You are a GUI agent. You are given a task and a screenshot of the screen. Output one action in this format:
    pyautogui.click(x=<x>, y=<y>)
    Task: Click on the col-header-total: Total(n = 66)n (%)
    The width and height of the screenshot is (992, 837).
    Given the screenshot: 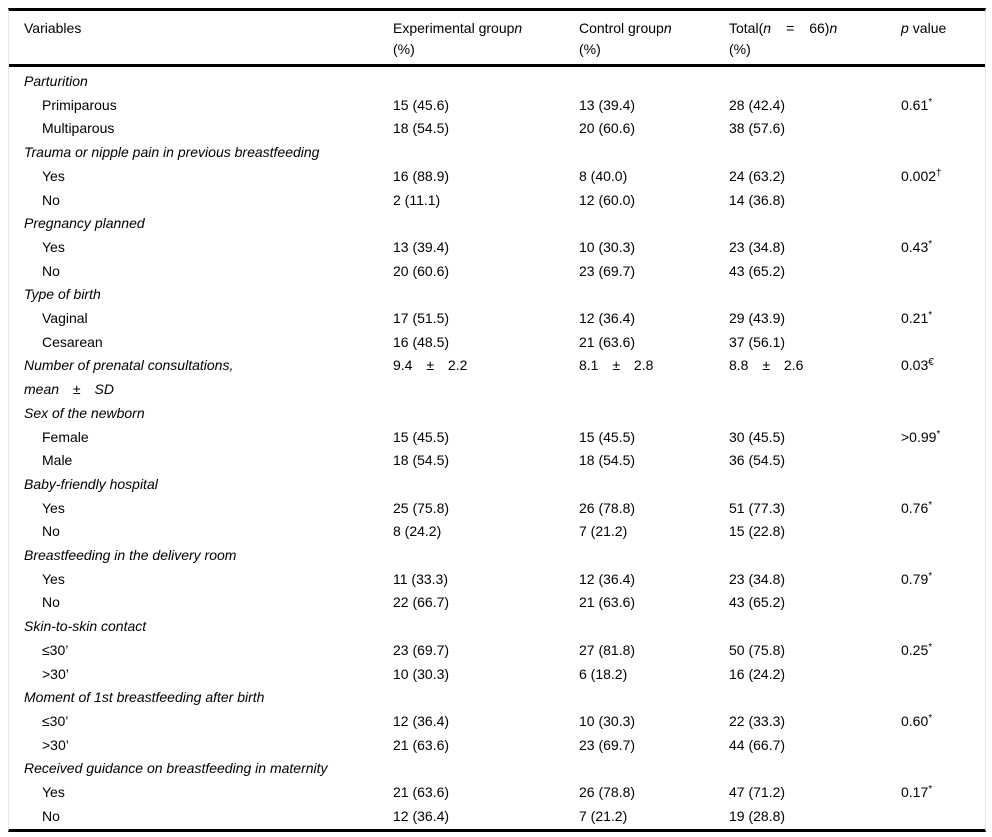 What is the action you would take?
    pyautogui.click(x=815, y=39)
    